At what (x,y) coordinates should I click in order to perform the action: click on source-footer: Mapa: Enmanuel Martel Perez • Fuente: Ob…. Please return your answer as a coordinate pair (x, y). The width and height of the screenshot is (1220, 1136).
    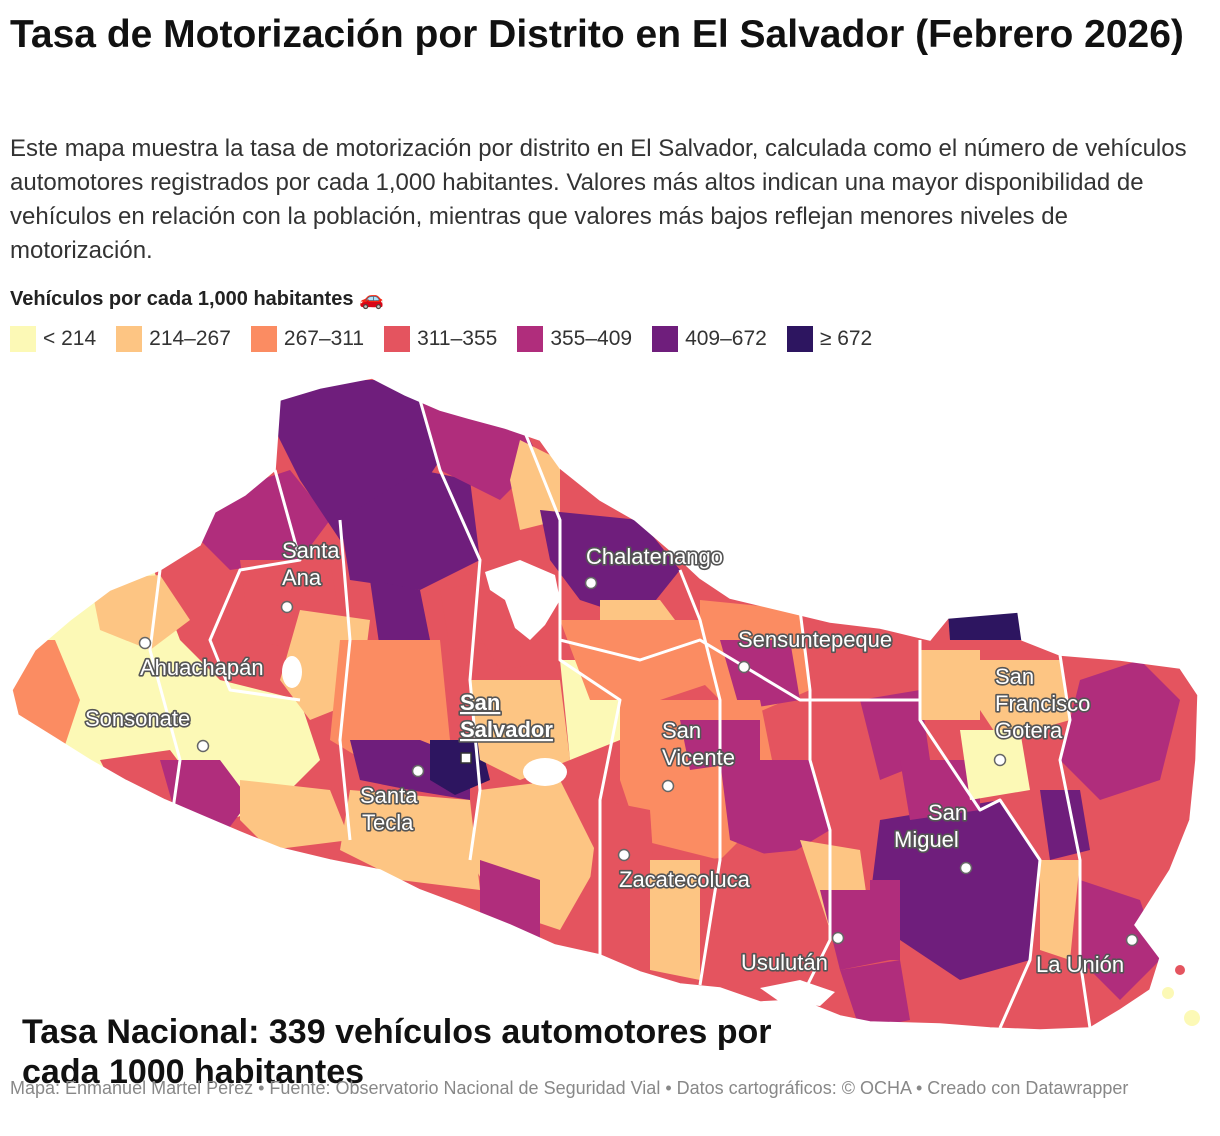
    Looking at the image, I should click on (569, 1088).